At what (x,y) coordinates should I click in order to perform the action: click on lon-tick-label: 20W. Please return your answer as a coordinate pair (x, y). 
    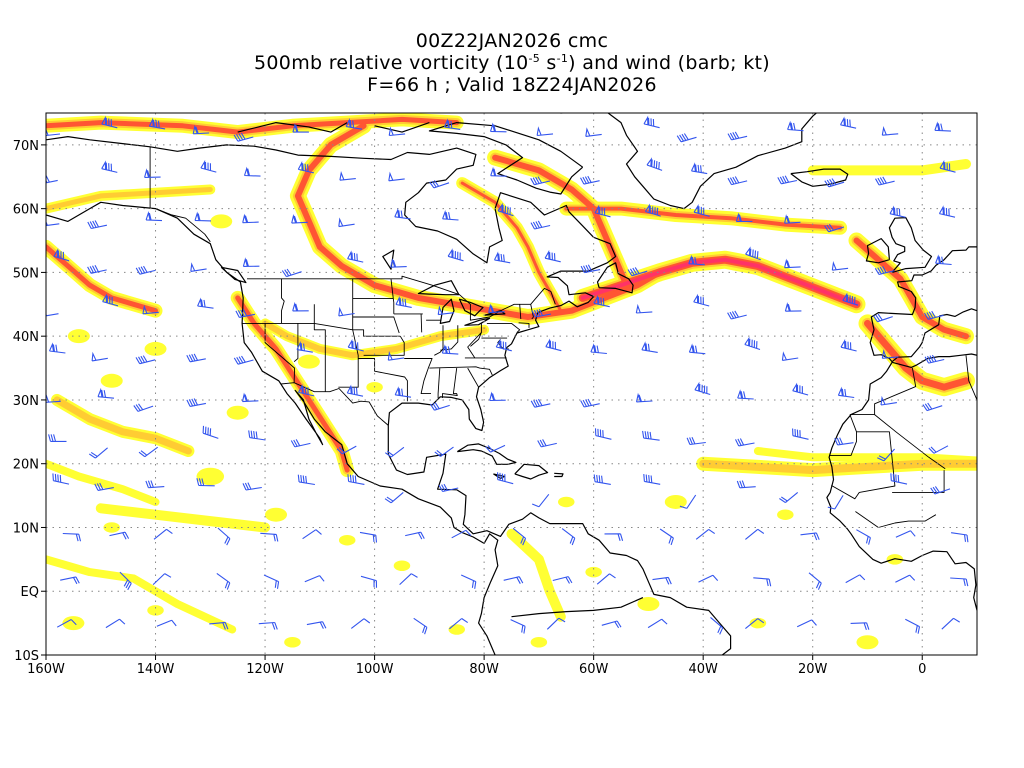
    Looking at the image, I should click on (813, 669).